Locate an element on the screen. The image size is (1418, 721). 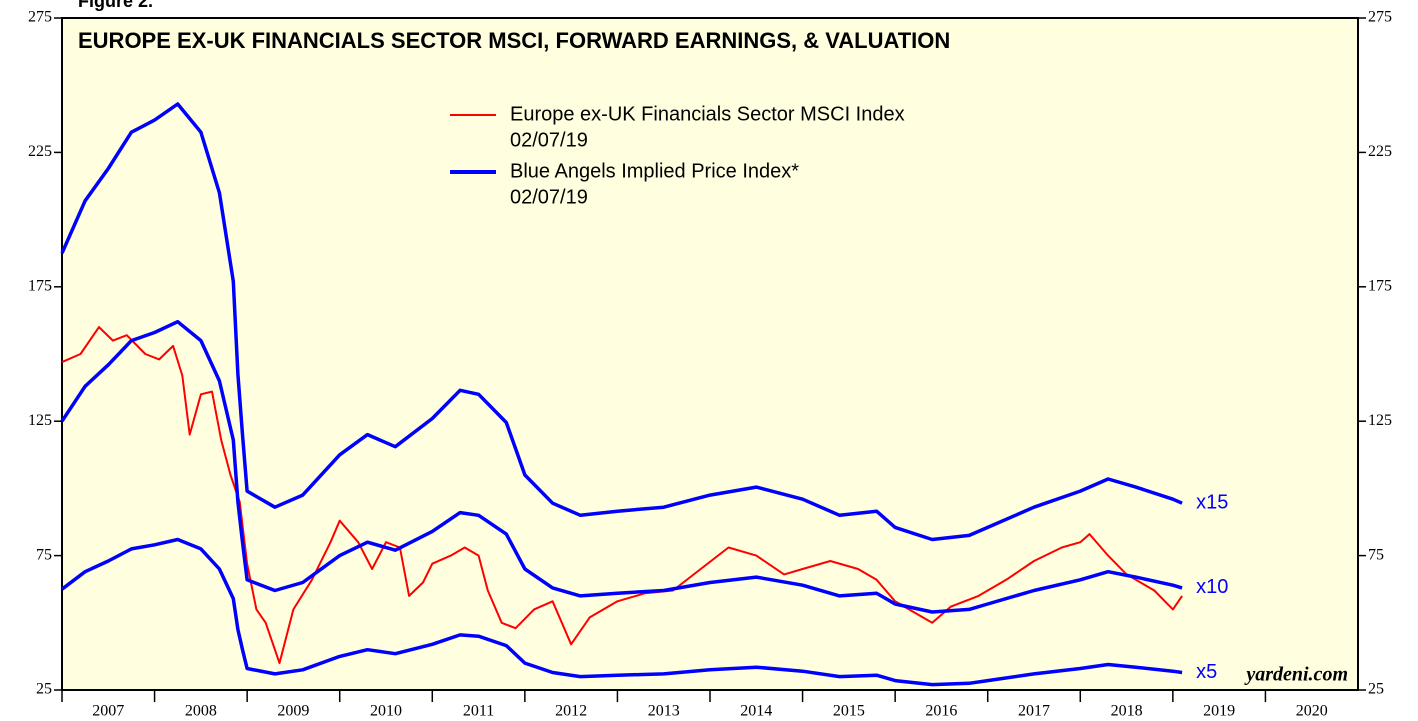
x-tick-label: 2020 is located at coordinates (1312, 711).